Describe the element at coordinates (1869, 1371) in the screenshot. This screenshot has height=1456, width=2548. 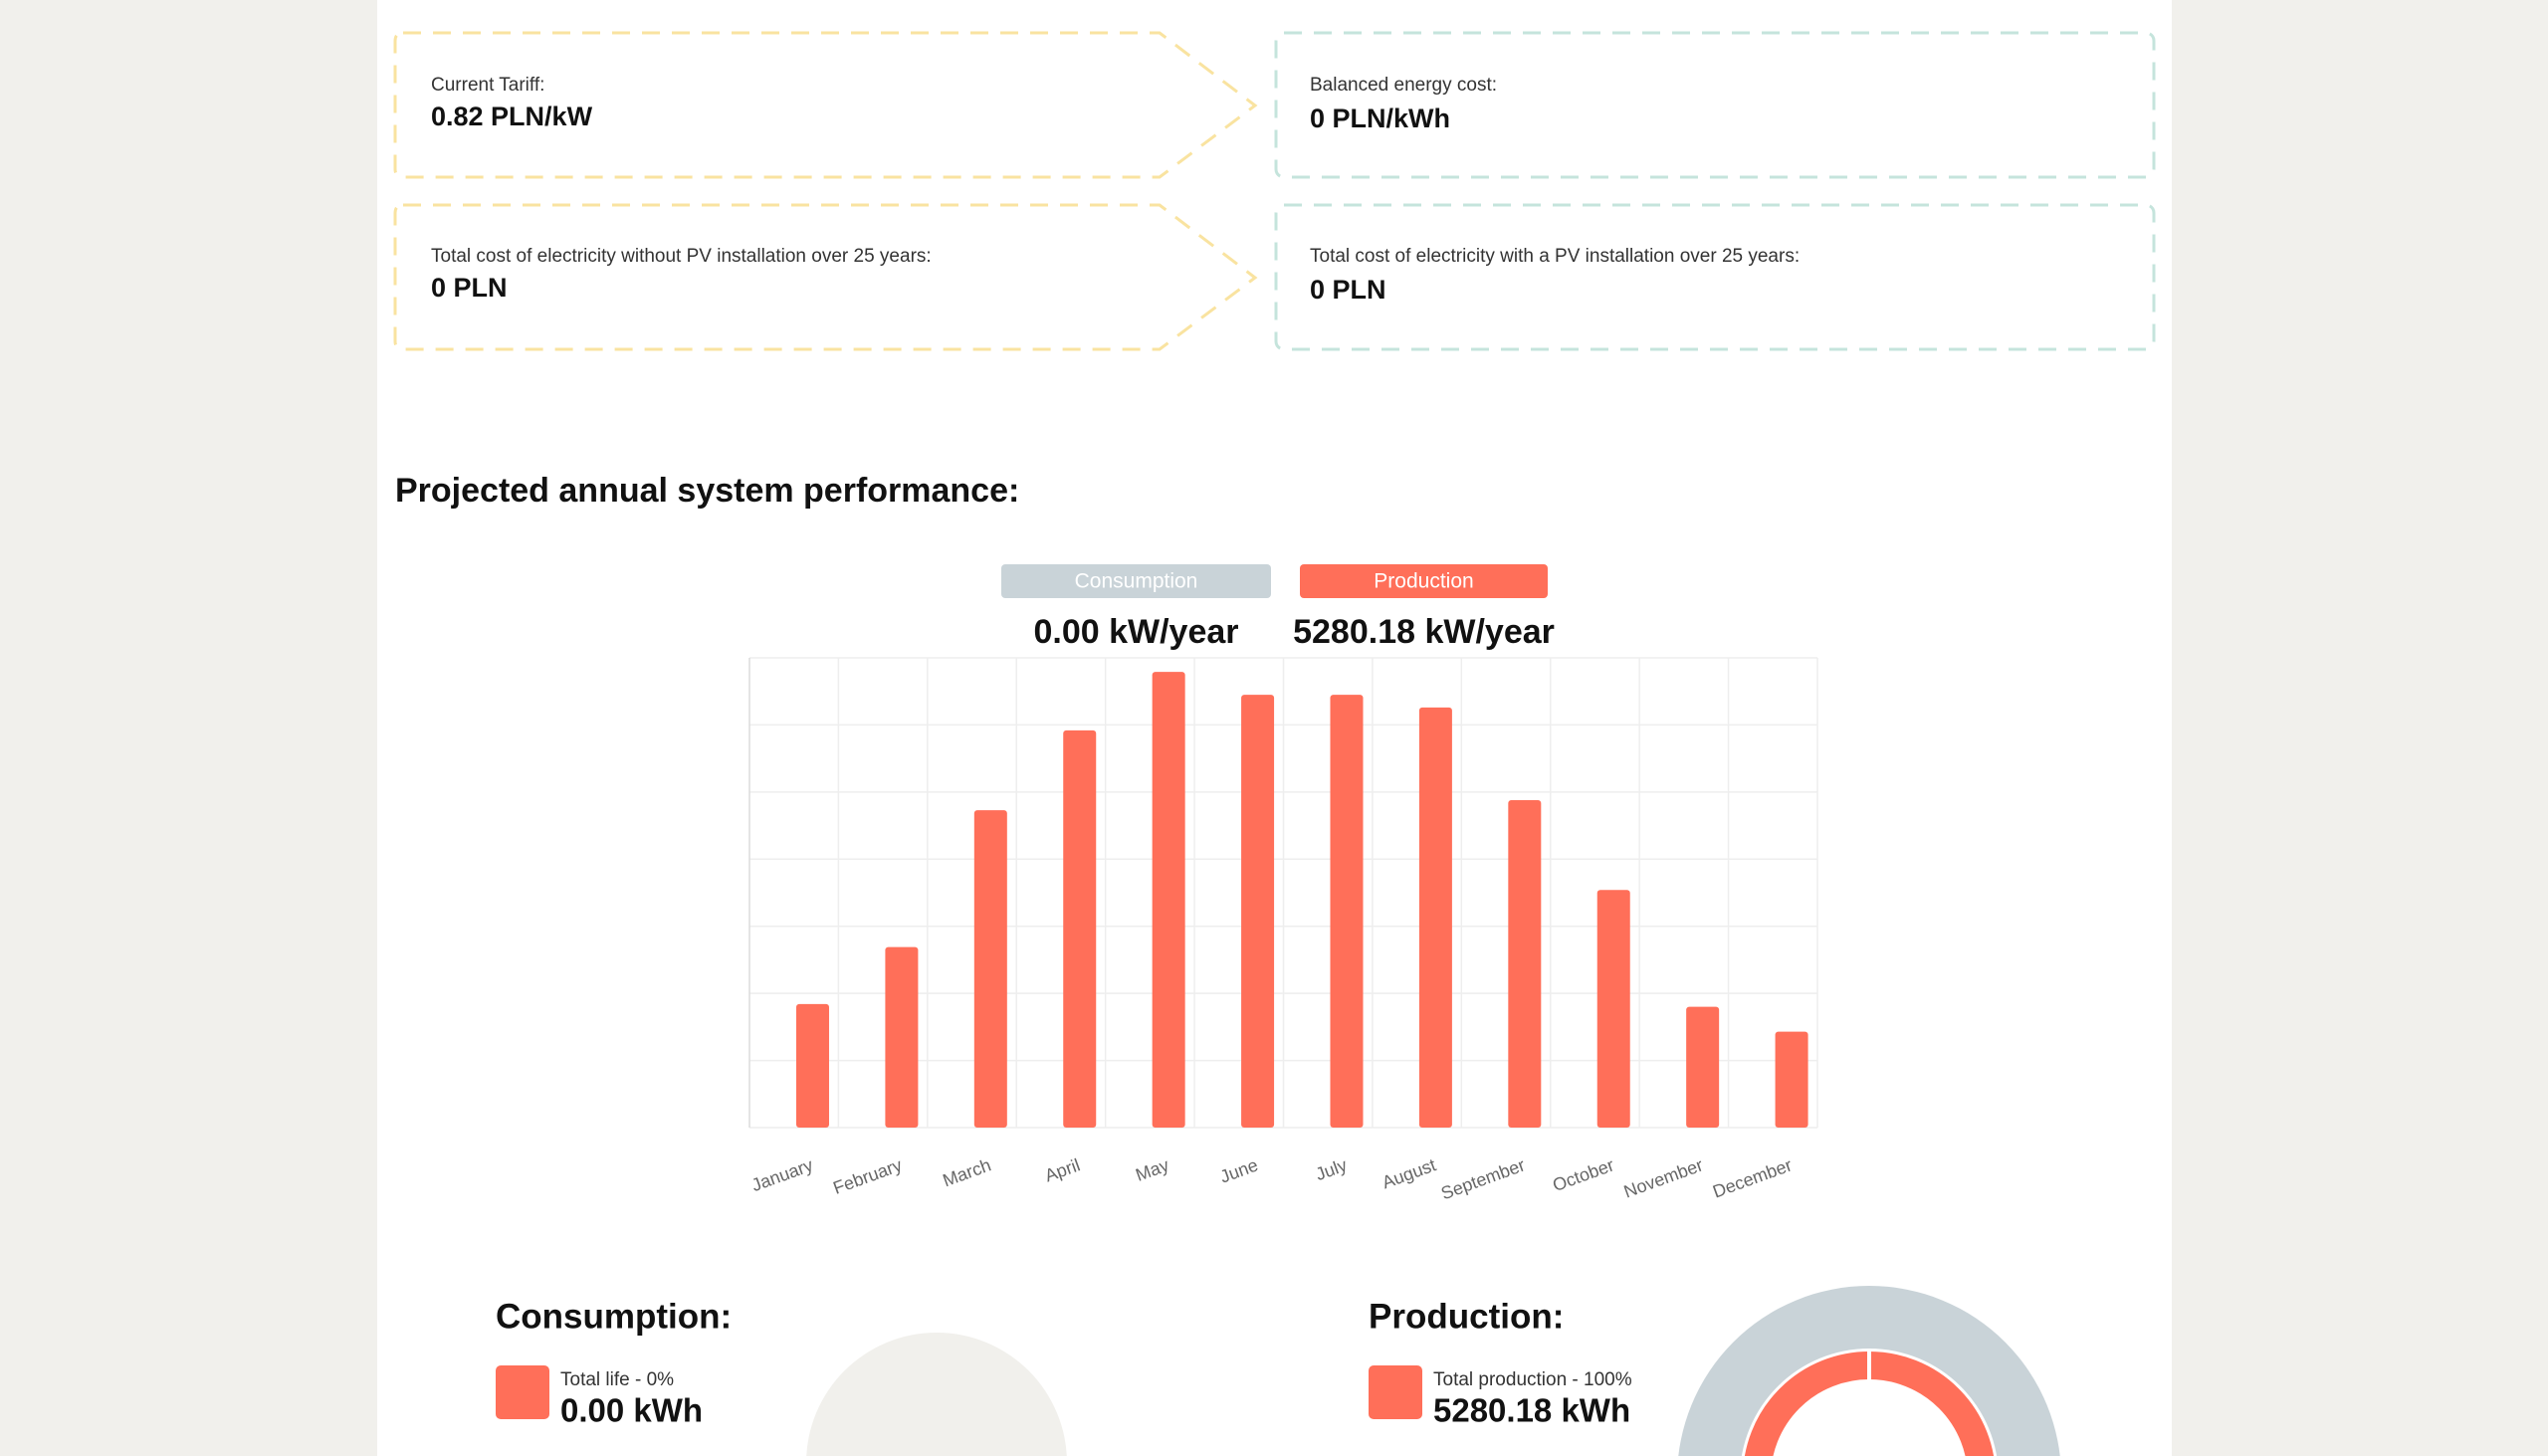
I see `production-donut` at that location.